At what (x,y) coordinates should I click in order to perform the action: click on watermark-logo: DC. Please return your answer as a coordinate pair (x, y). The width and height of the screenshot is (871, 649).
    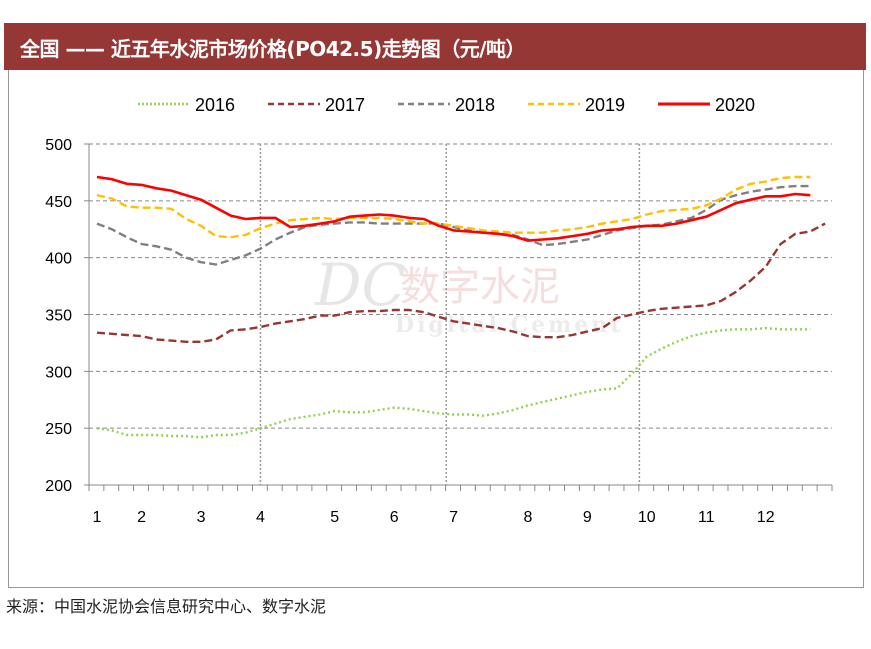
    Looking at the image, I should click on (360, 285).